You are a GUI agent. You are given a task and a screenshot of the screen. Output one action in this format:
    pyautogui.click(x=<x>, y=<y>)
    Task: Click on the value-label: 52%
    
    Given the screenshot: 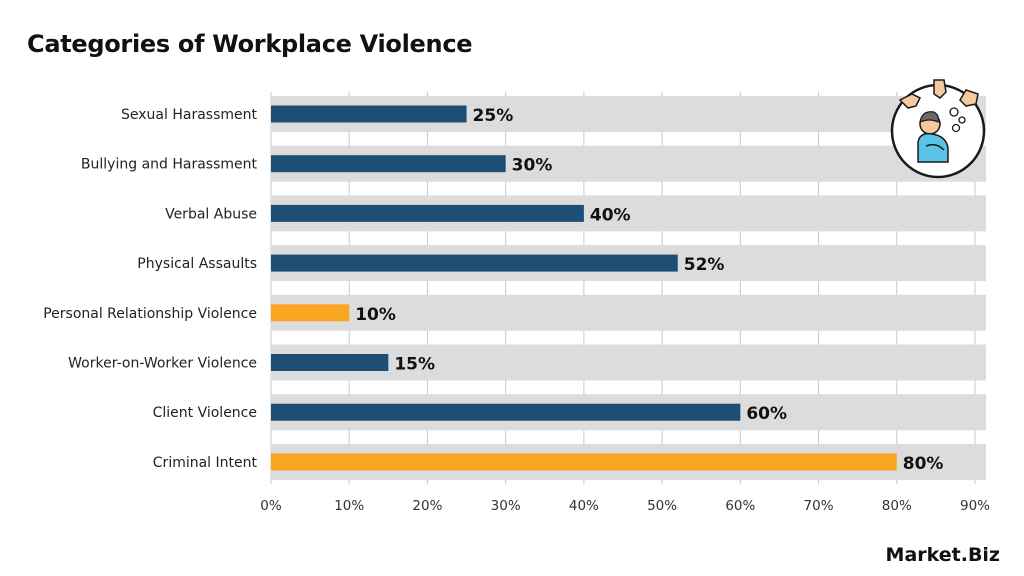 What is the action you would take?
    pyautogui.click(x=704, y=265)
    